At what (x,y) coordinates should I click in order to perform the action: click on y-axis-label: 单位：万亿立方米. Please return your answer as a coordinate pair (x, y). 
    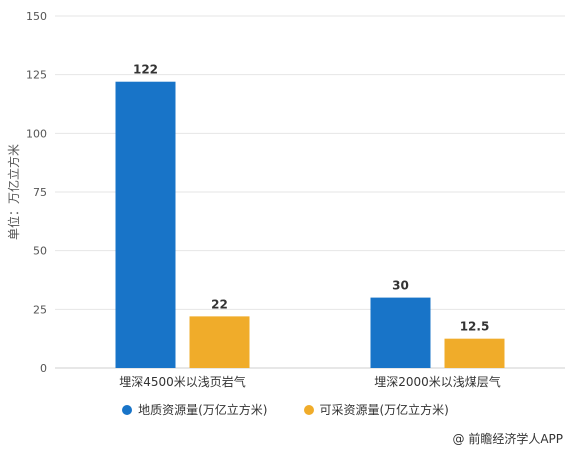
    Looking at the image, I should click on (13, 192).